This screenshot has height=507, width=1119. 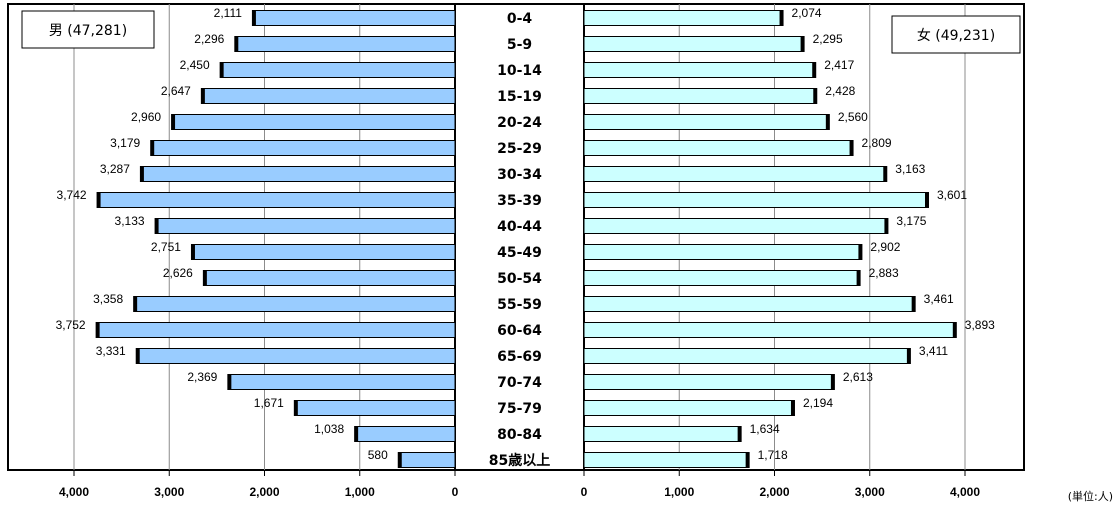 I want to click on x-tick-label-left: 4,000, so click(x=74, y=492).